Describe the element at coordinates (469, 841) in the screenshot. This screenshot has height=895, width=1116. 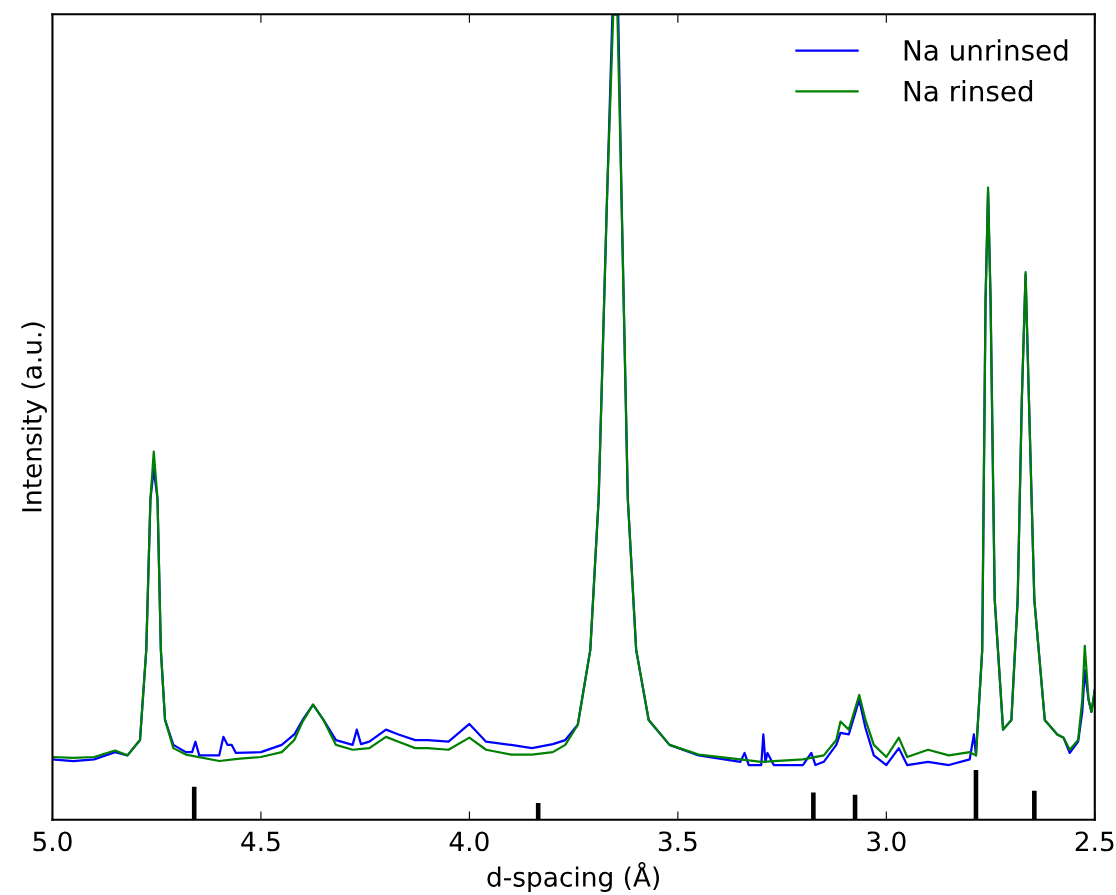
I see `x-tick-label: 4.0` at that location.